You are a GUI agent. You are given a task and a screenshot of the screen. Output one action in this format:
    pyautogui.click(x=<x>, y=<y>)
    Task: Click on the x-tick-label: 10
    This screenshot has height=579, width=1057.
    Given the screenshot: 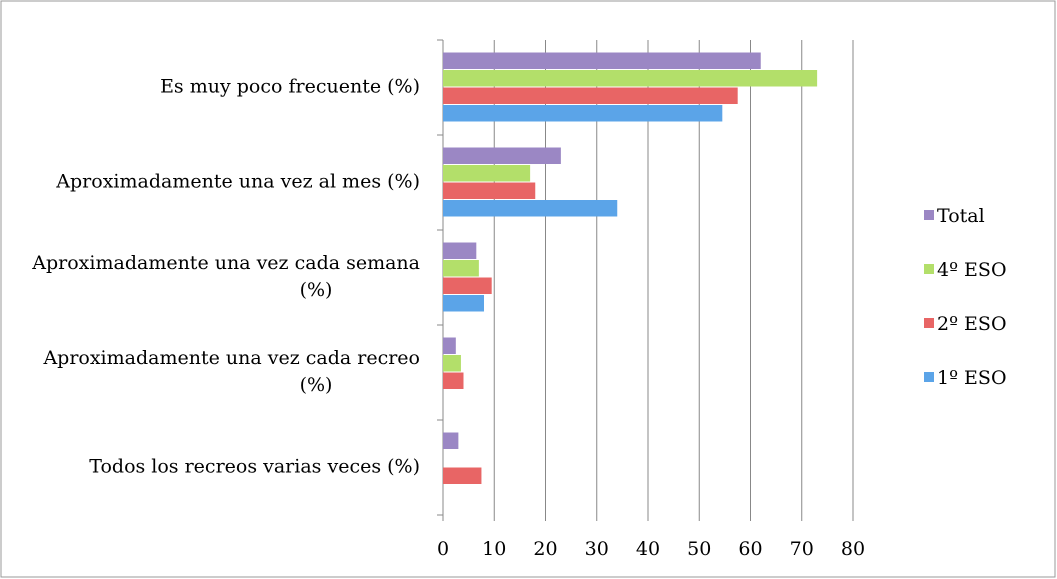 What is the action you would take?
    pyautogui.click(x=494, y=549)
    